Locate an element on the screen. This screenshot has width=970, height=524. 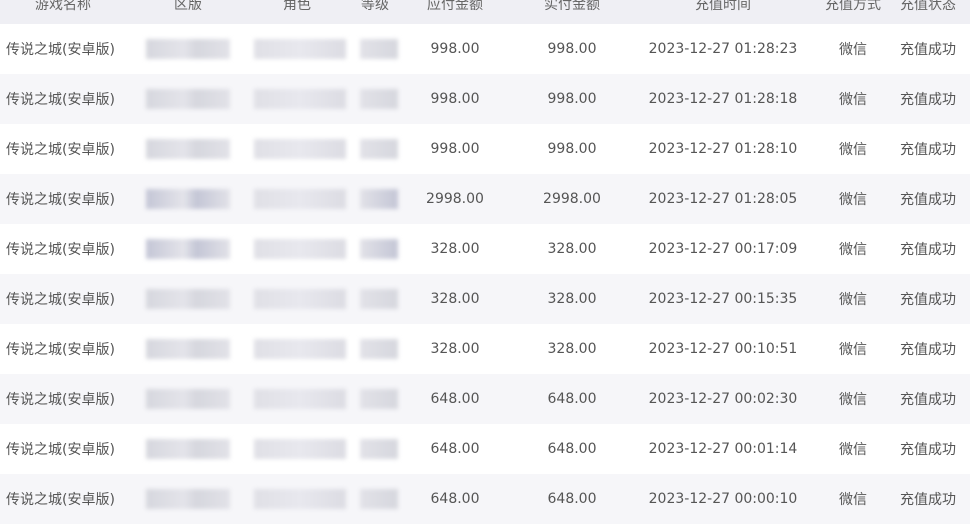
header-status: 充值状态 is located at coordinates (928, 6).